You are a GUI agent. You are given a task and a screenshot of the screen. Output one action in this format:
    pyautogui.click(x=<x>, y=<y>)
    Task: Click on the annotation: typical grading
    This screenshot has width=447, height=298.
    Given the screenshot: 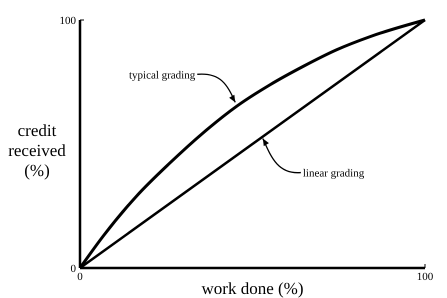 What is the action you would take?
    pyautogui.click(x=162, y=75)
    